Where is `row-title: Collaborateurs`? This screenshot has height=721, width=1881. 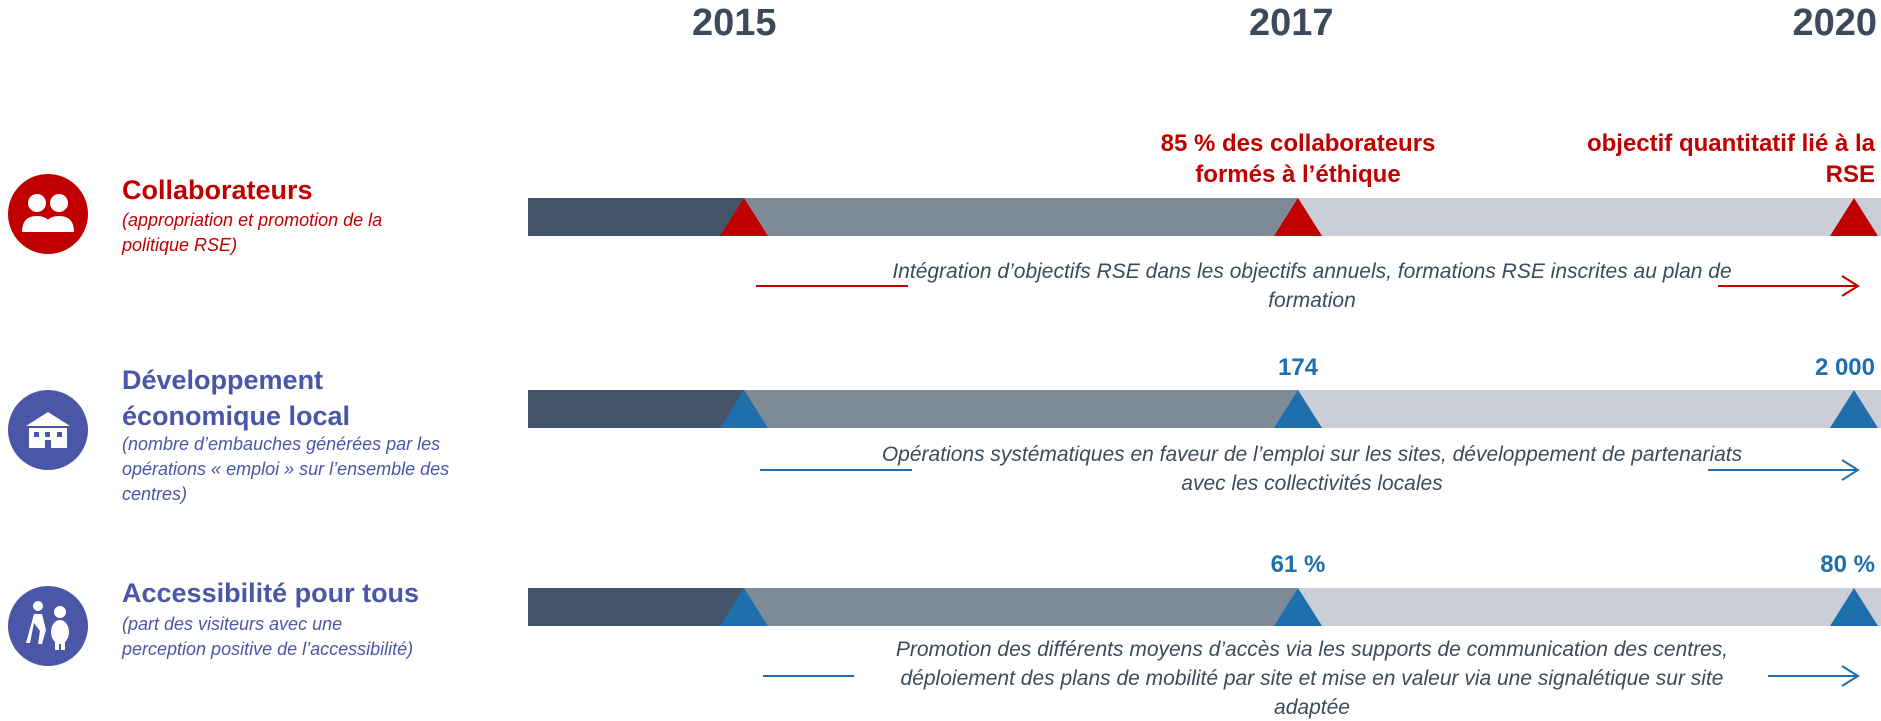 row-title: Collaborateurs is located at coordinates (217, 190).